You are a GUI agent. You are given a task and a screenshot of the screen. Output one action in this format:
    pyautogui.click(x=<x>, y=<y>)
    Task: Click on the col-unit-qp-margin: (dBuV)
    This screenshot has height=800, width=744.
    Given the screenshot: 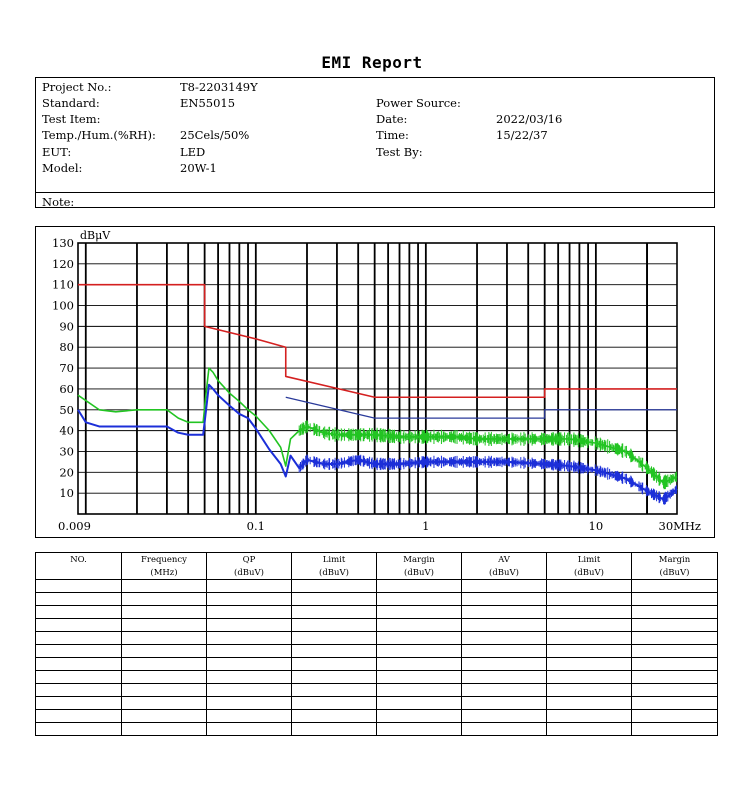 What is the action you would take?
    pyautogui.click(x=419, y=573)
    